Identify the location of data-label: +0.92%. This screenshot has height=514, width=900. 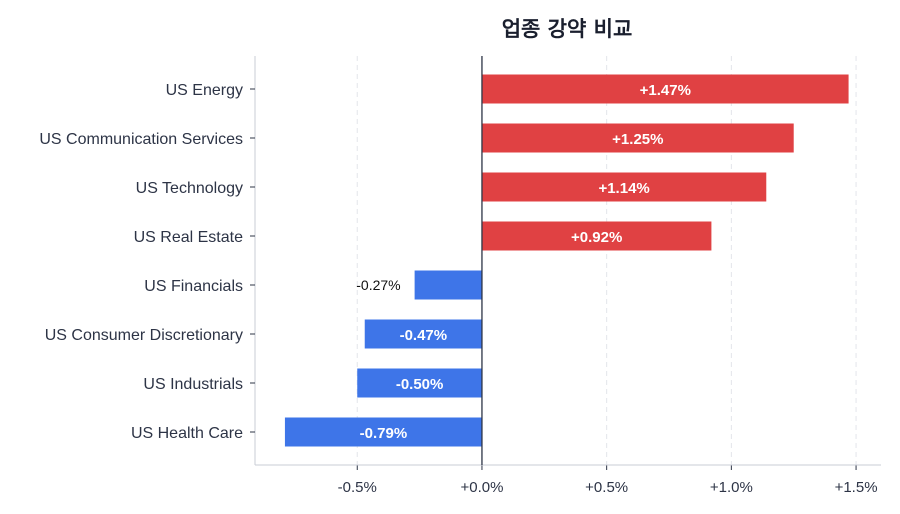
(596, 237).